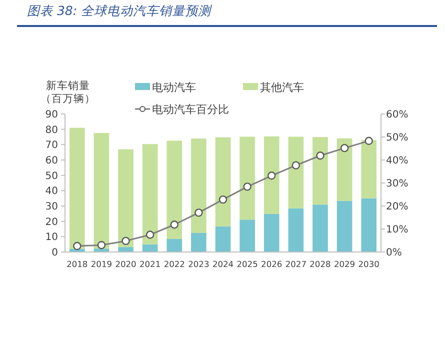 The width and height of the screenshot is (445, 337). I want to click on x-tick-label: 2026, so click(271, 264).